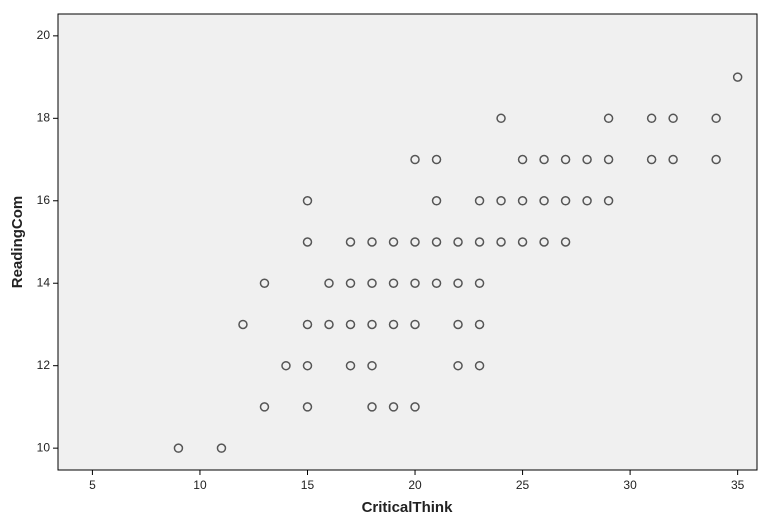  What do you see at coordinates (415, 485) in the screenshot?
I see `x-tick-label: 20` at bounding box center [415, 485].